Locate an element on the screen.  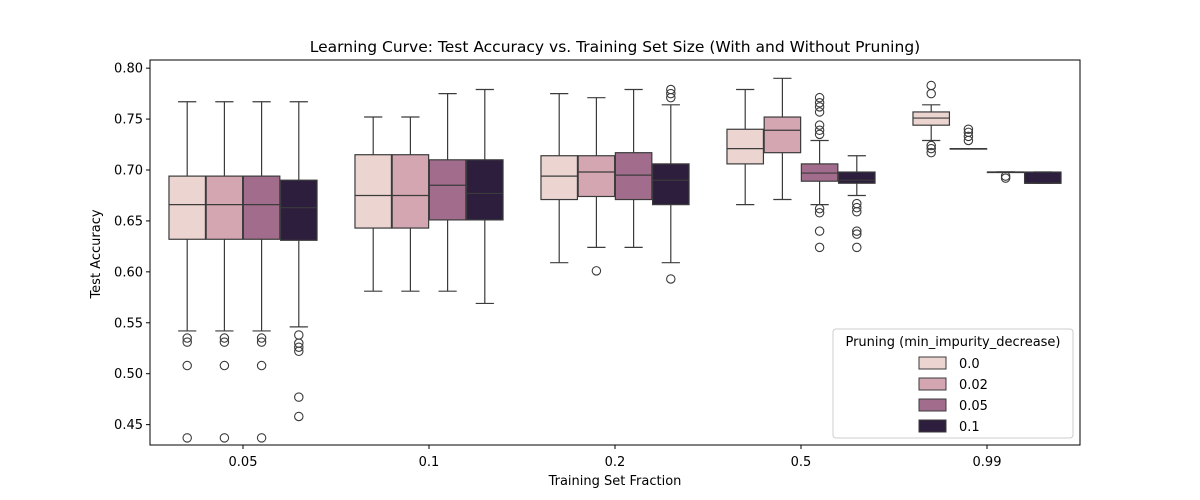
x-tick-label: 0.1 is located at coordinates (429, 462).